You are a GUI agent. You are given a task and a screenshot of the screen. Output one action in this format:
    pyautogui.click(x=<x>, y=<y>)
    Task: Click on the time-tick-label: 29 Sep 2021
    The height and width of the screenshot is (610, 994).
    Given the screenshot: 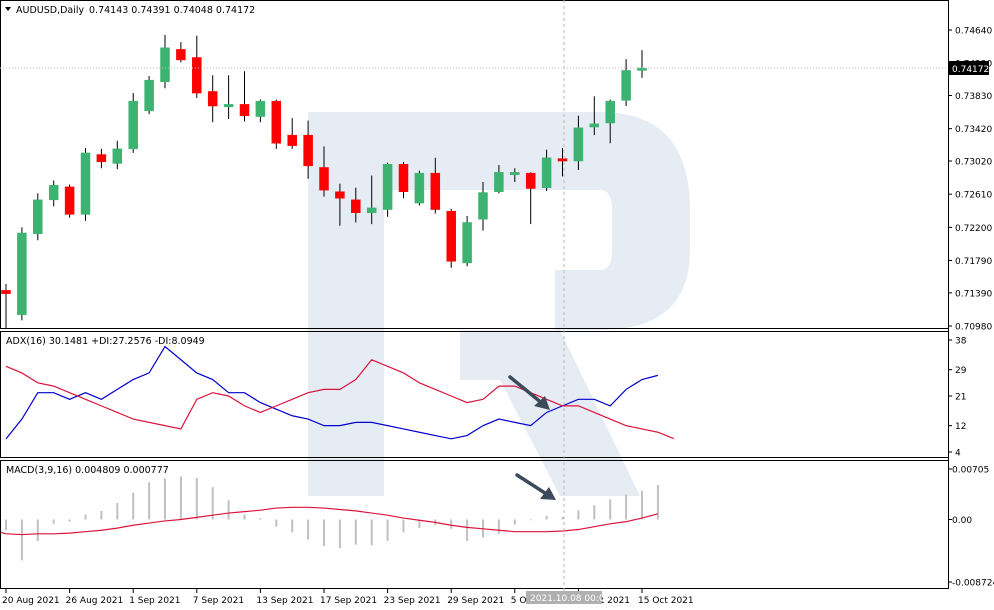 What is the action you would take?
    pyautogui.click(x=475, y=601)
    